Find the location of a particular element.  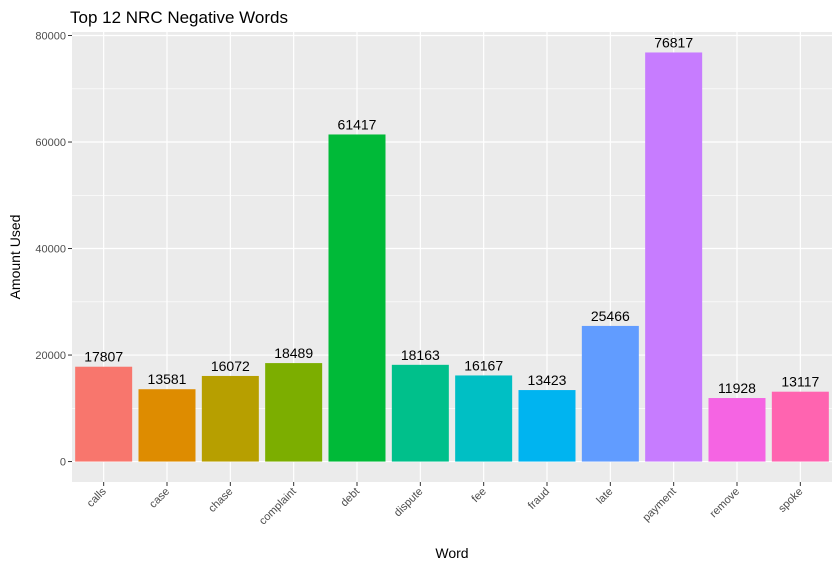

x-tick-label-case: case is located at coordinates (159, 498).